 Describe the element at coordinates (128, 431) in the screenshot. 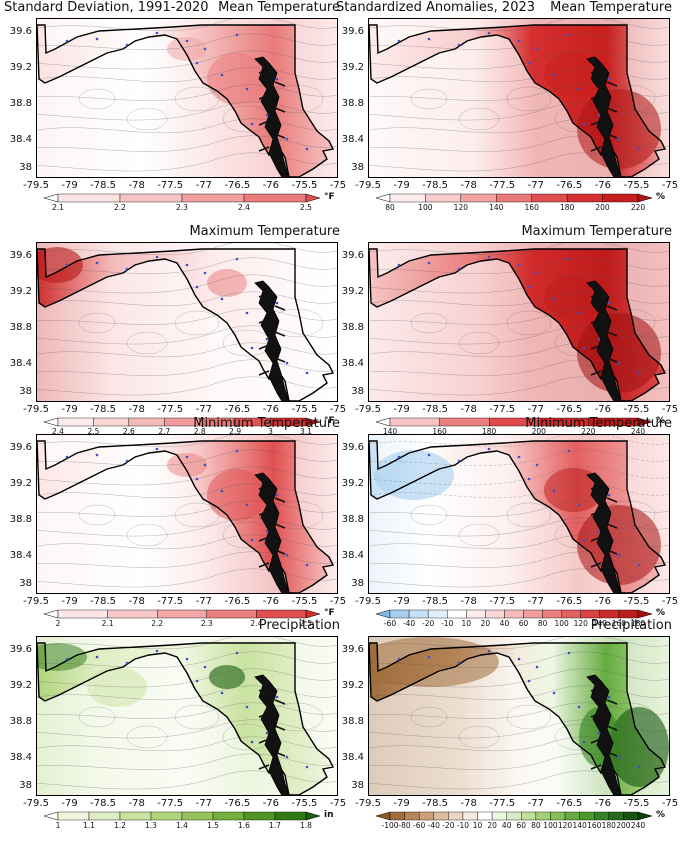

I see `colorbar-tick-label: 2.6` at that location.